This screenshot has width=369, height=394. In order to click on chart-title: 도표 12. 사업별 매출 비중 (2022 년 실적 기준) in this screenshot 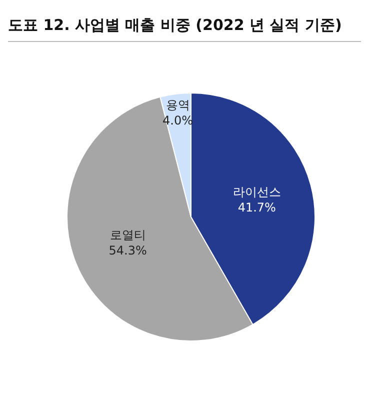, I will do `click(184, 25)`.